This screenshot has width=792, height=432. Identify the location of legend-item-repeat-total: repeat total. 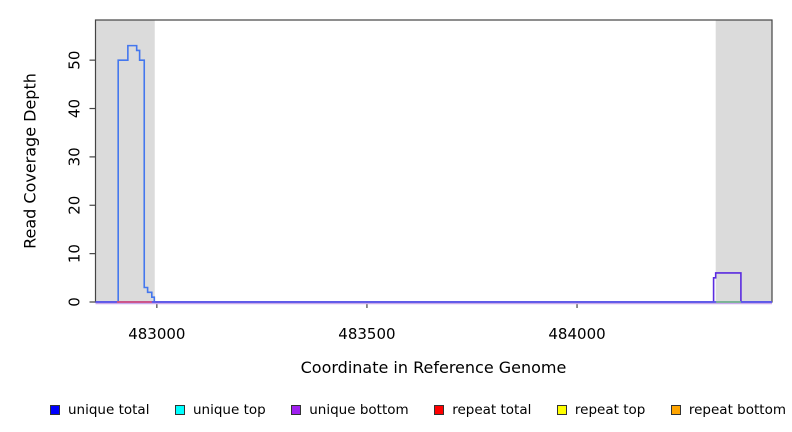
(482, 410).